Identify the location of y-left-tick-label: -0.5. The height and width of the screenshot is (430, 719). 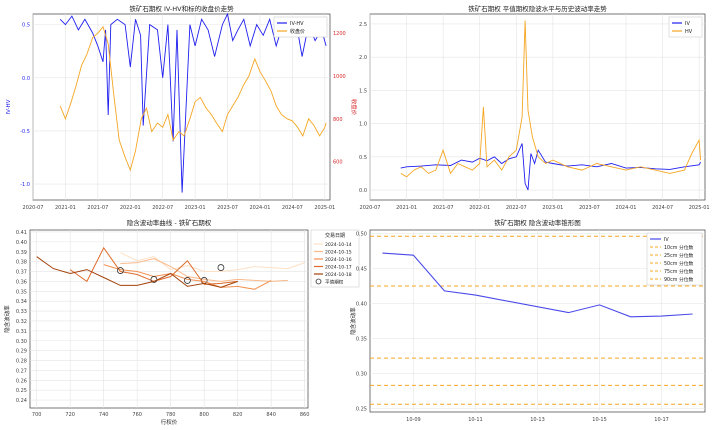
(25, 132).